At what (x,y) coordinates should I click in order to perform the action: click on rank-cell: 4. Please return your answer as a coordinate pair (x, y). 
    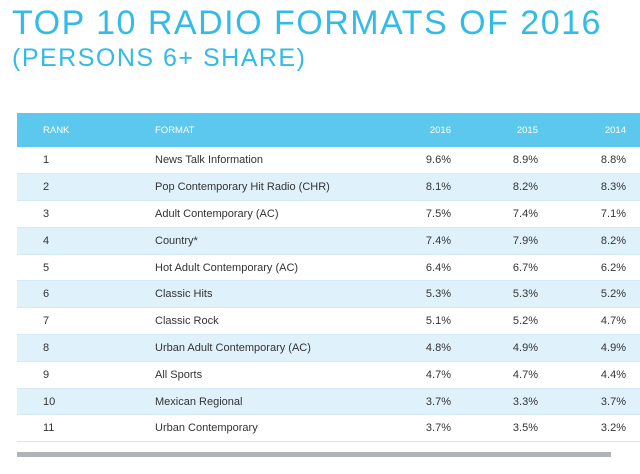
    Looking at the image, I should click on (46, 240).